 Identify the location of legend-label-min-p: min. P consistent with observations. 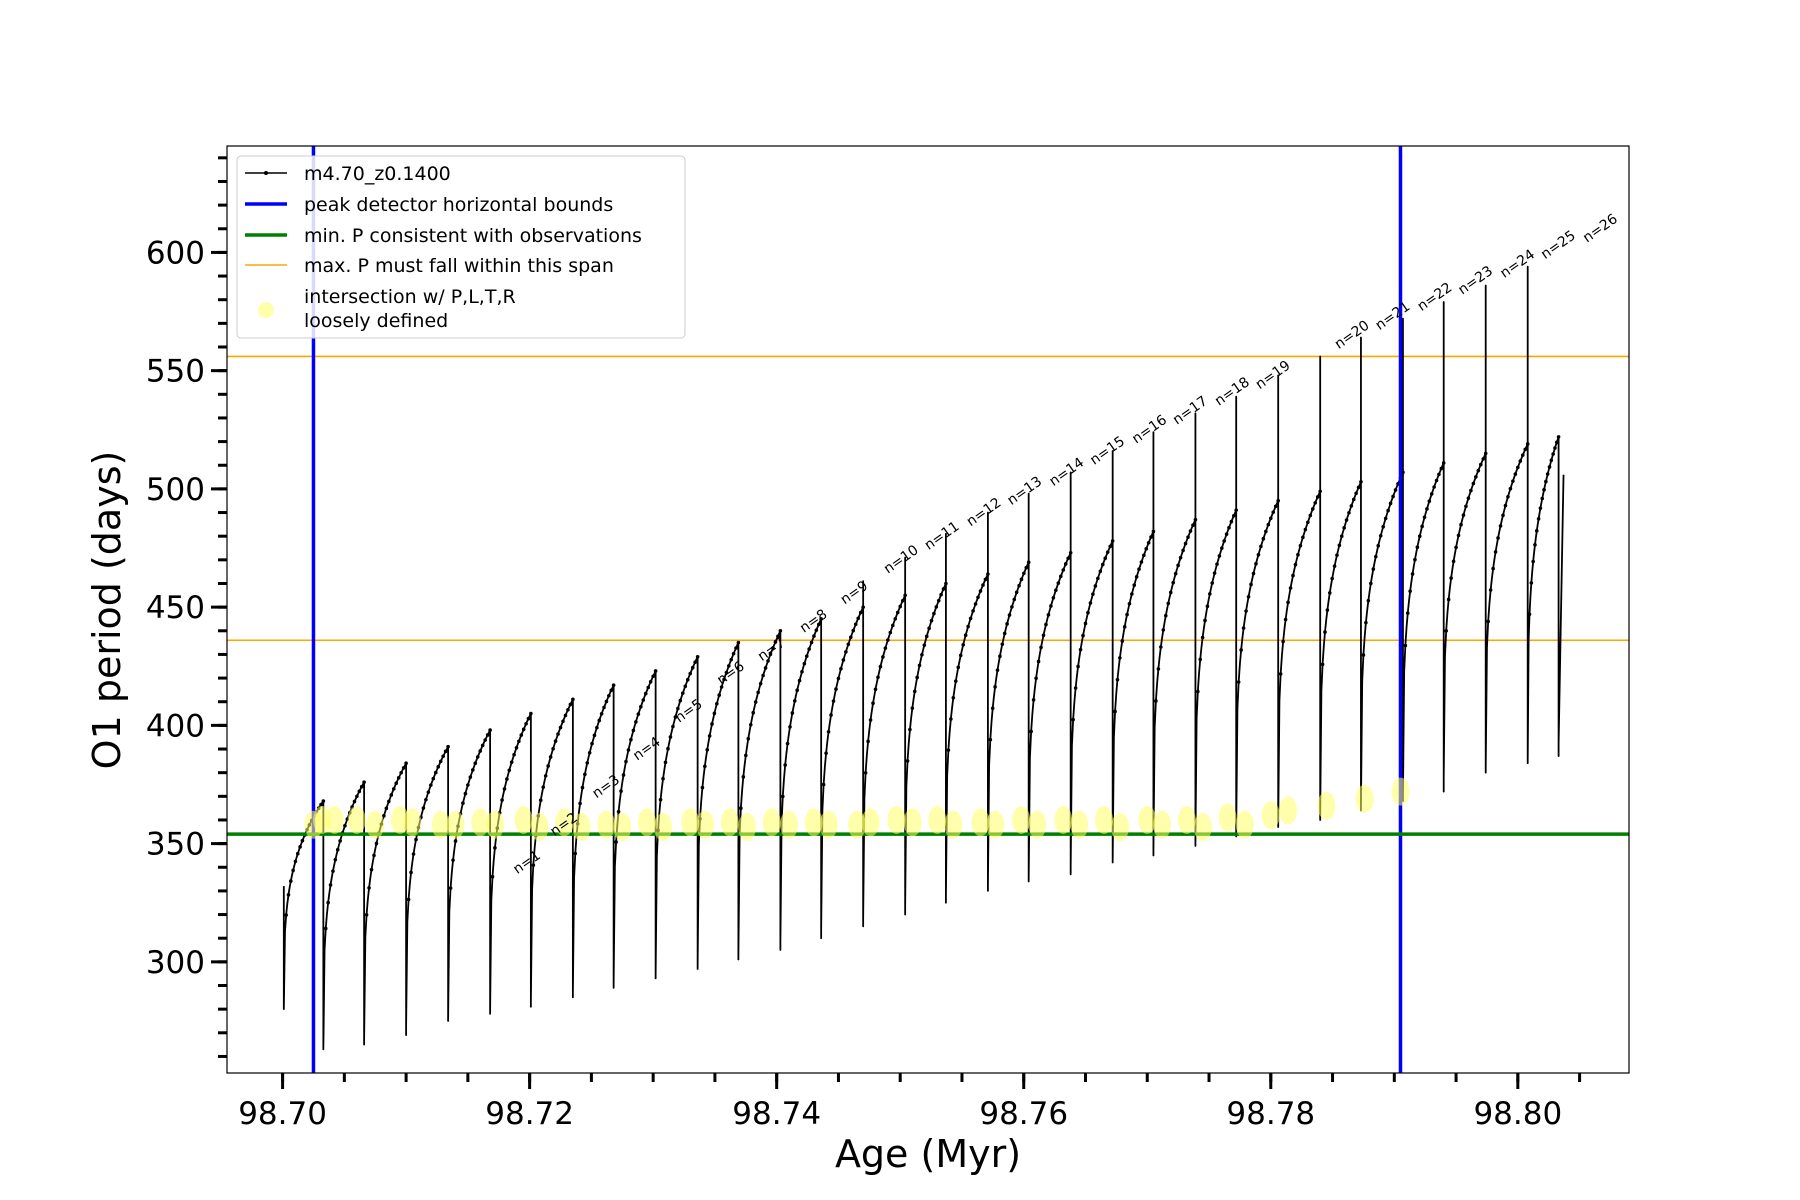
(473, 236).